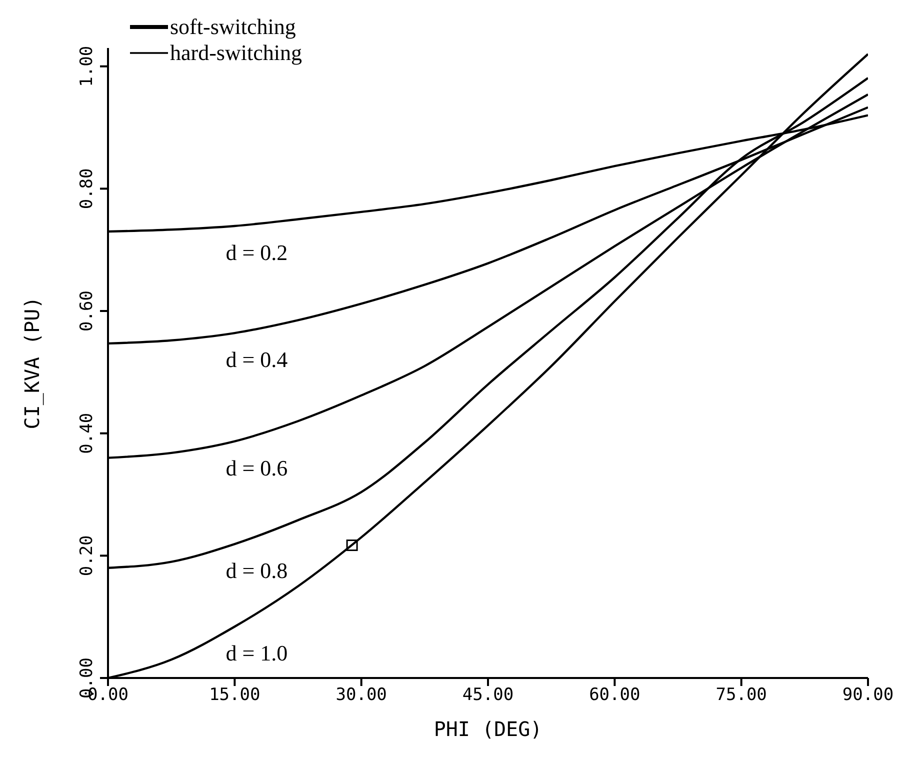 Image resolution: width=916 pixels, height=775 pixels. I want to click on y-tick-label: 1.00, so click(87, 66).